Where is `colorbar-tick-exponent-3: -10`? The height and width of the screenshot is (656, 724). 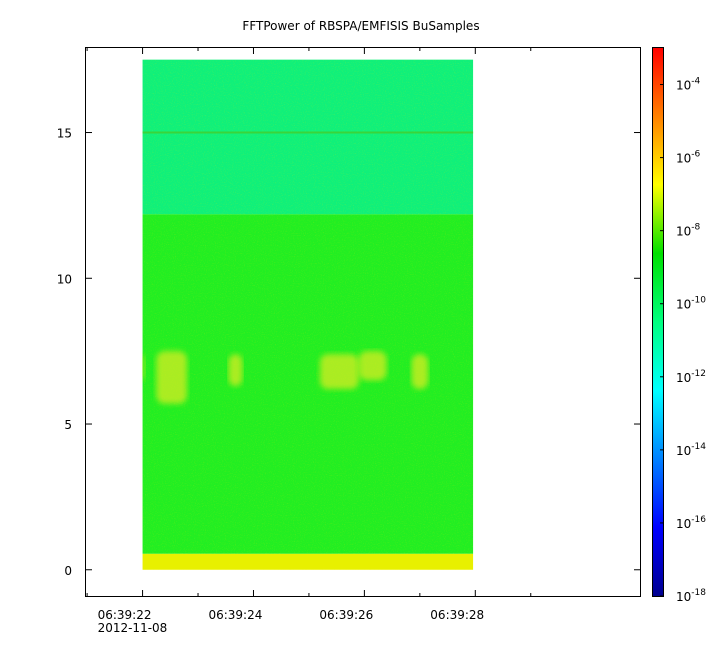 colorbar-tick-exponent-3: -10 is located at coordinates (698, 301).